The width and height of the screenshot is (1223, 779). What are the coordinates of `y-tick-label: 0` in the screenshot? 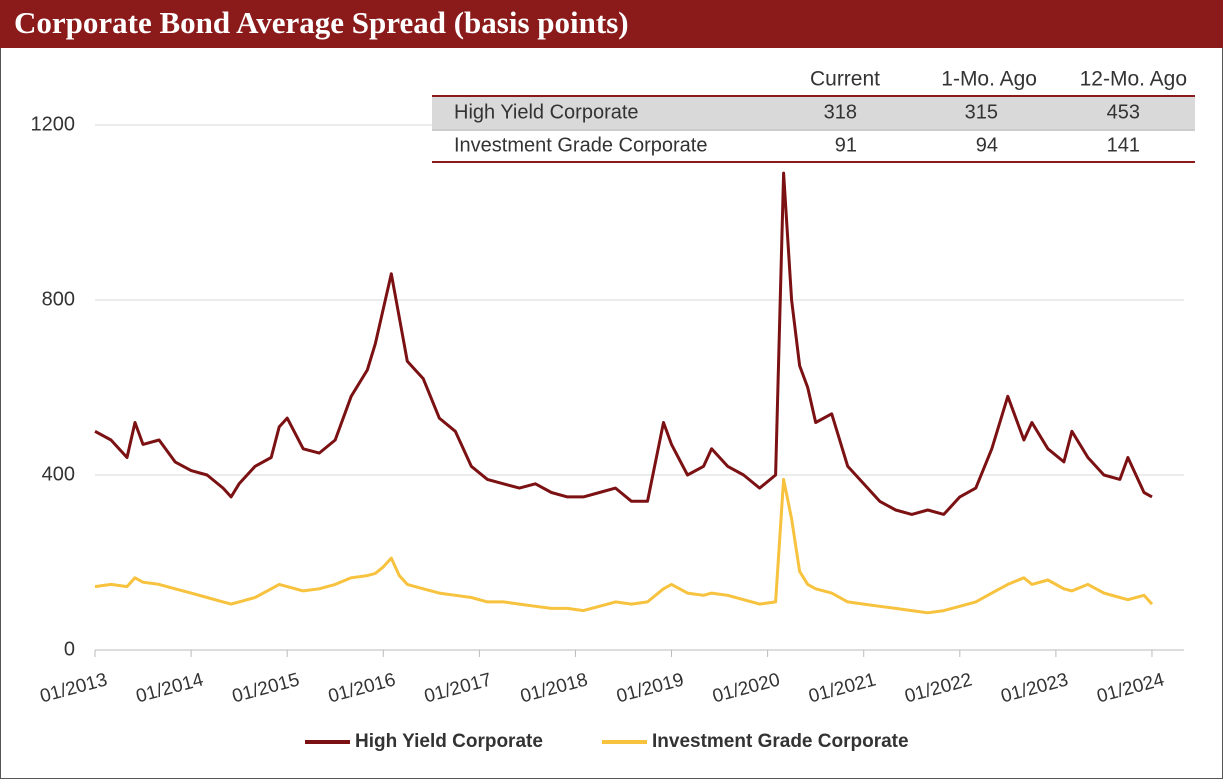 It's located at (69, 649).